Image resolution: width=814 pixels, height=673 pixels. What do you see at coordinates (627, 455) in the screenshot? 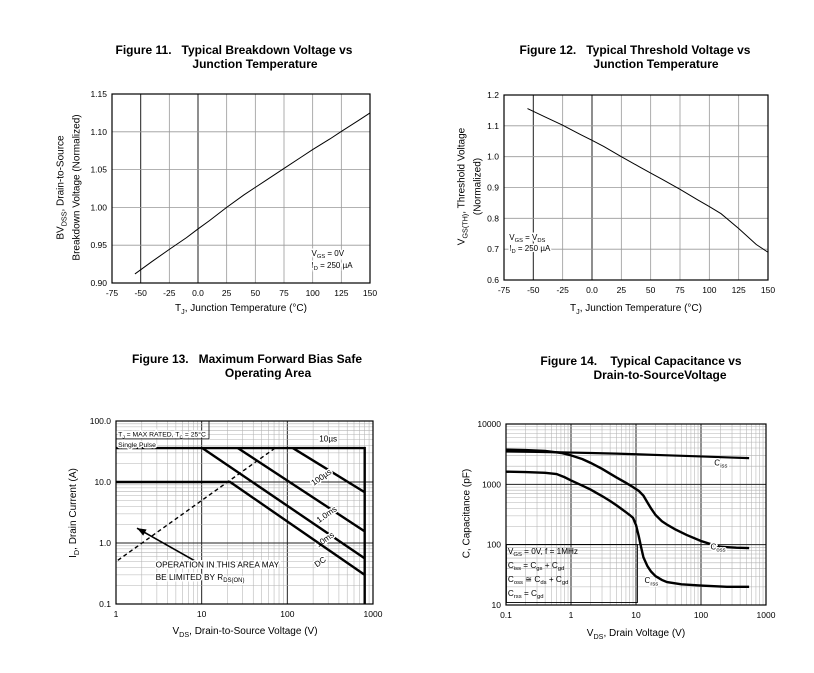
I see `series-ciss` at bounding box center [627, 455].